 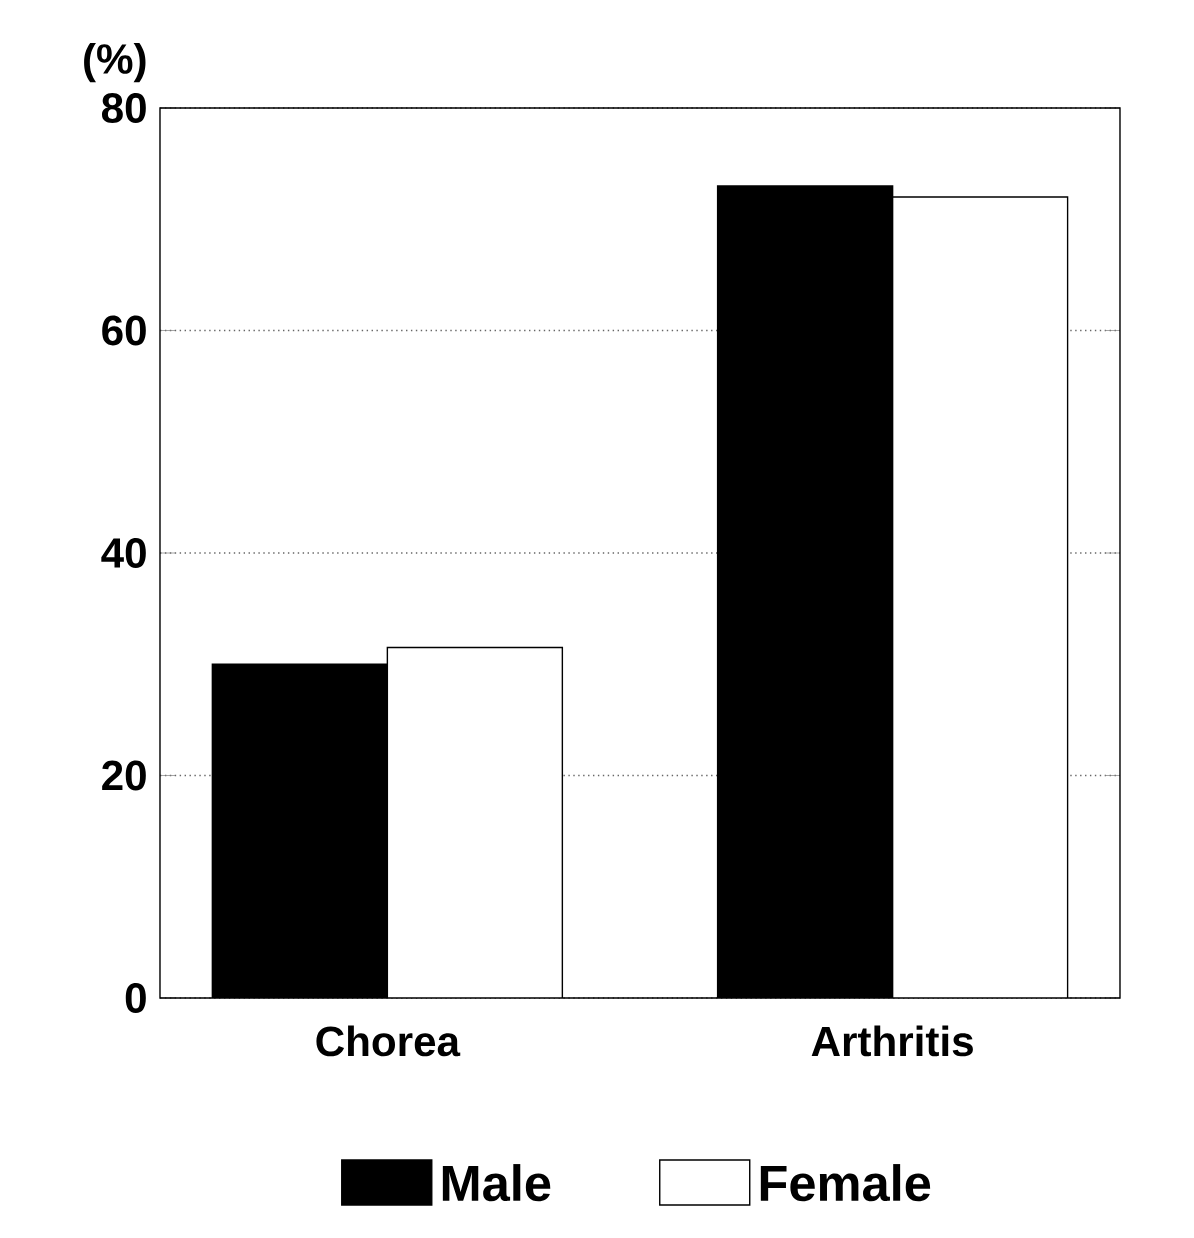 What do you see at coordinates (124, 775) in the screenshot?
I see `y-tick-label: 20` at bounding box center [124, 775].